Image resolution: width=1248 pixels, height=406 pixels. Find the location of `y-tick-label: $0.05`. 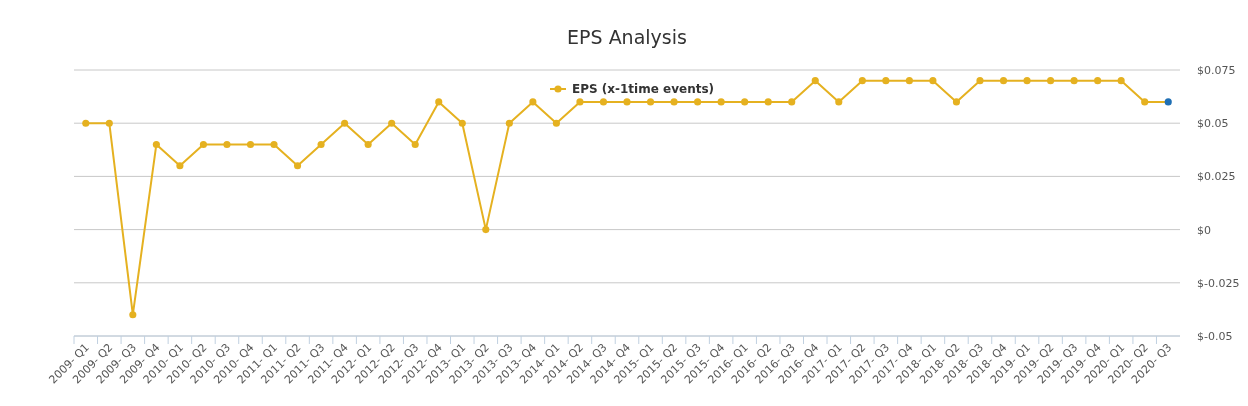

y-tick-label: $0.05 is located at coordinates (1213, 124).